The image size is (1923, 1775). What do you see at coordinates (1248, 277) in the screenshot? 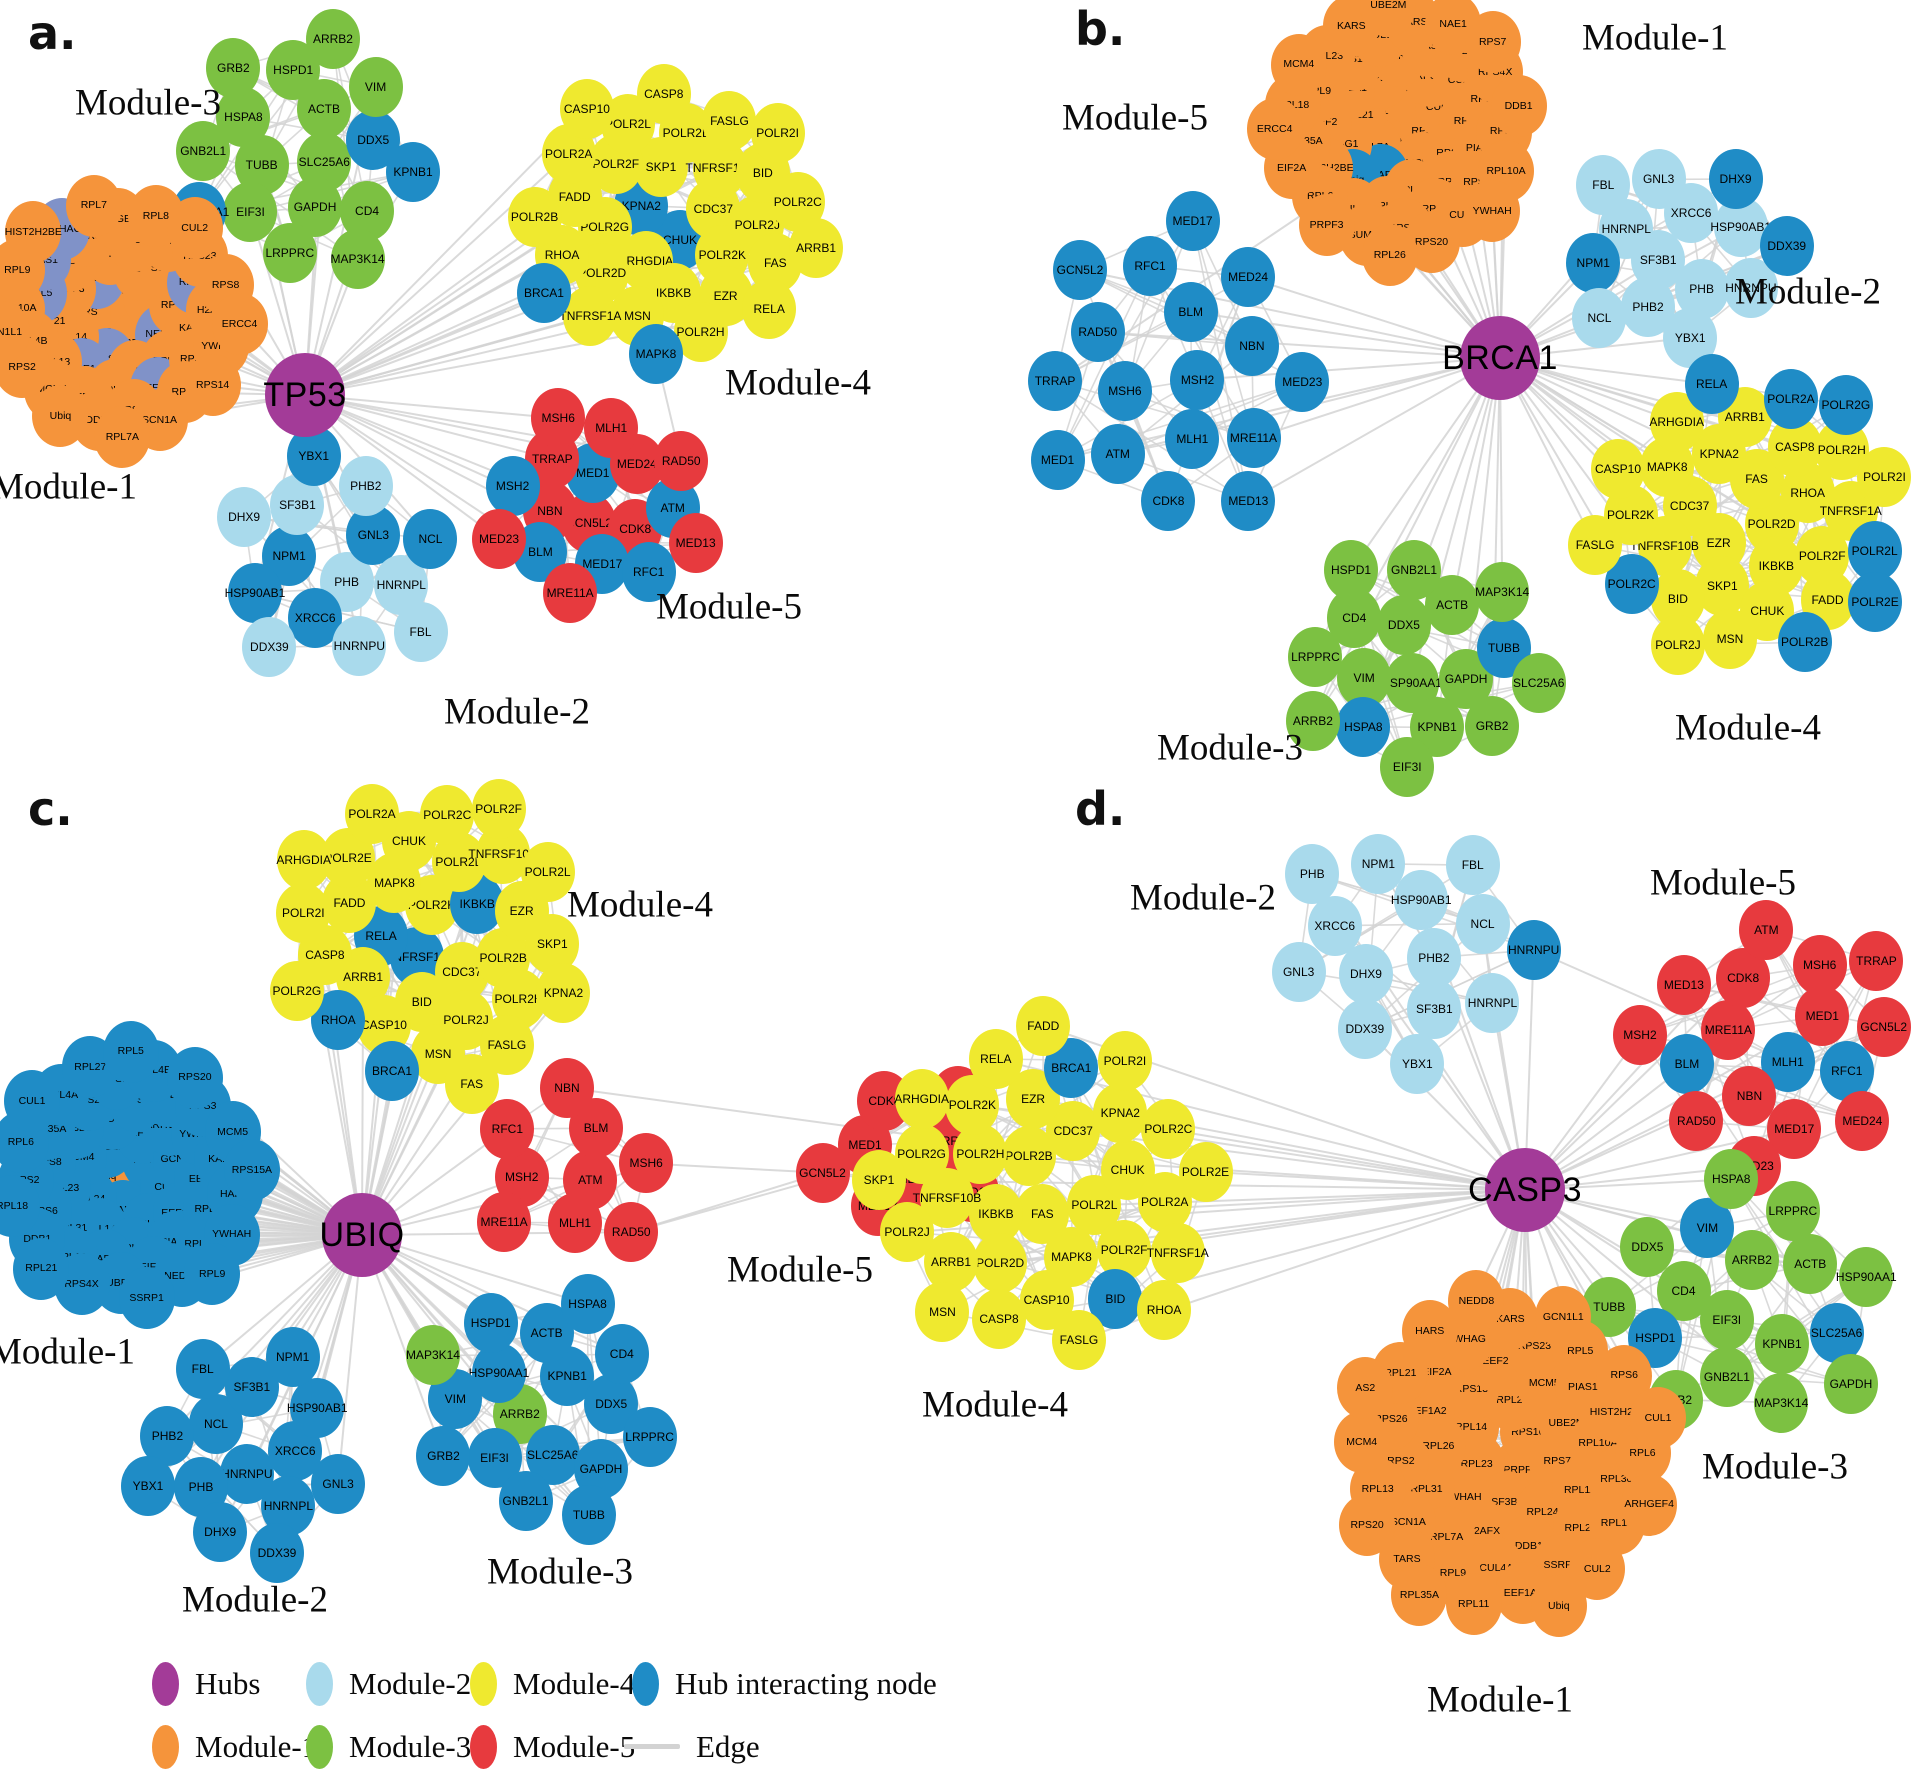
I see `network-node: MED24` at bounding box center [1248, 277].